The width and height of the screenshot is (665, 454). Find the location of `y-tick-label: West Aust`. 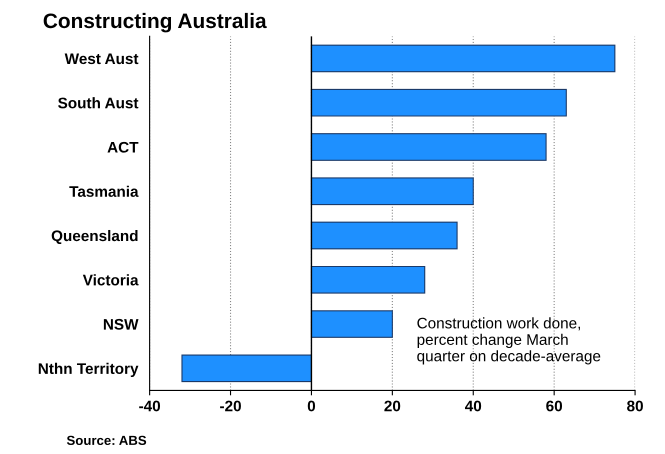

y-tick-label: West Aust is located at coordinates (101, 58).